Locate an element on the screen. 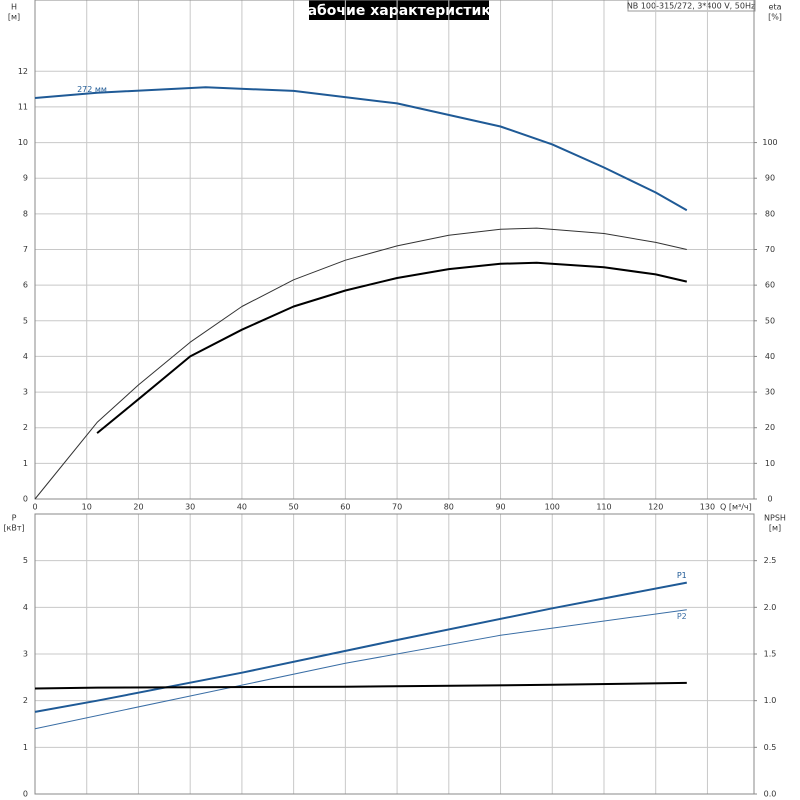  x-tick-label: 20 is located at coordinates (138, 507).